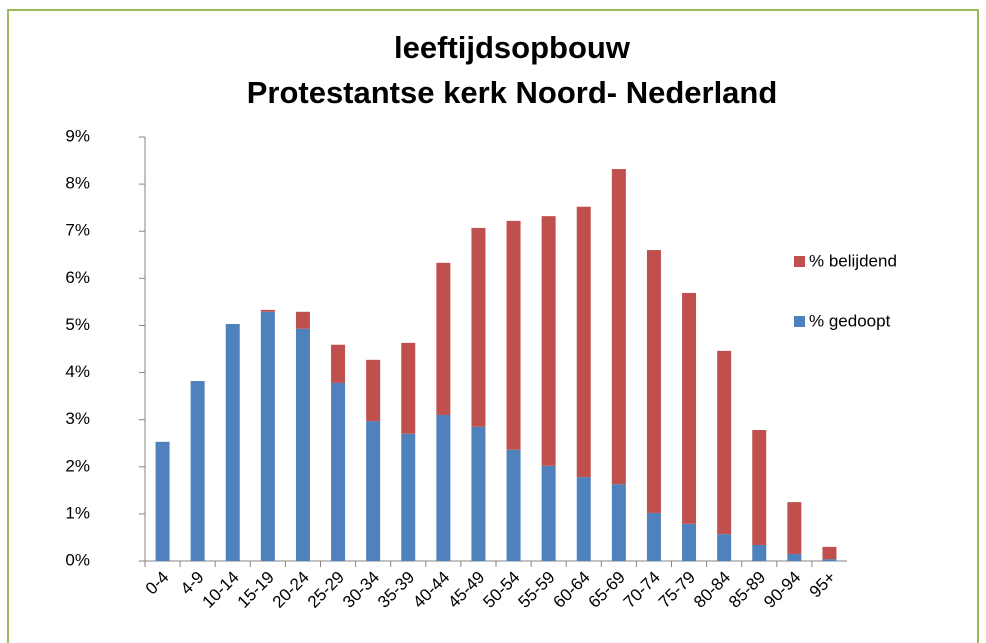 Image resolution: width=986 pixels, height=643 pixels. What do you see at coordinates (77, 135) in the screenshot?
I see `y-tick-label: 9%` at bounding box center [77, 135].